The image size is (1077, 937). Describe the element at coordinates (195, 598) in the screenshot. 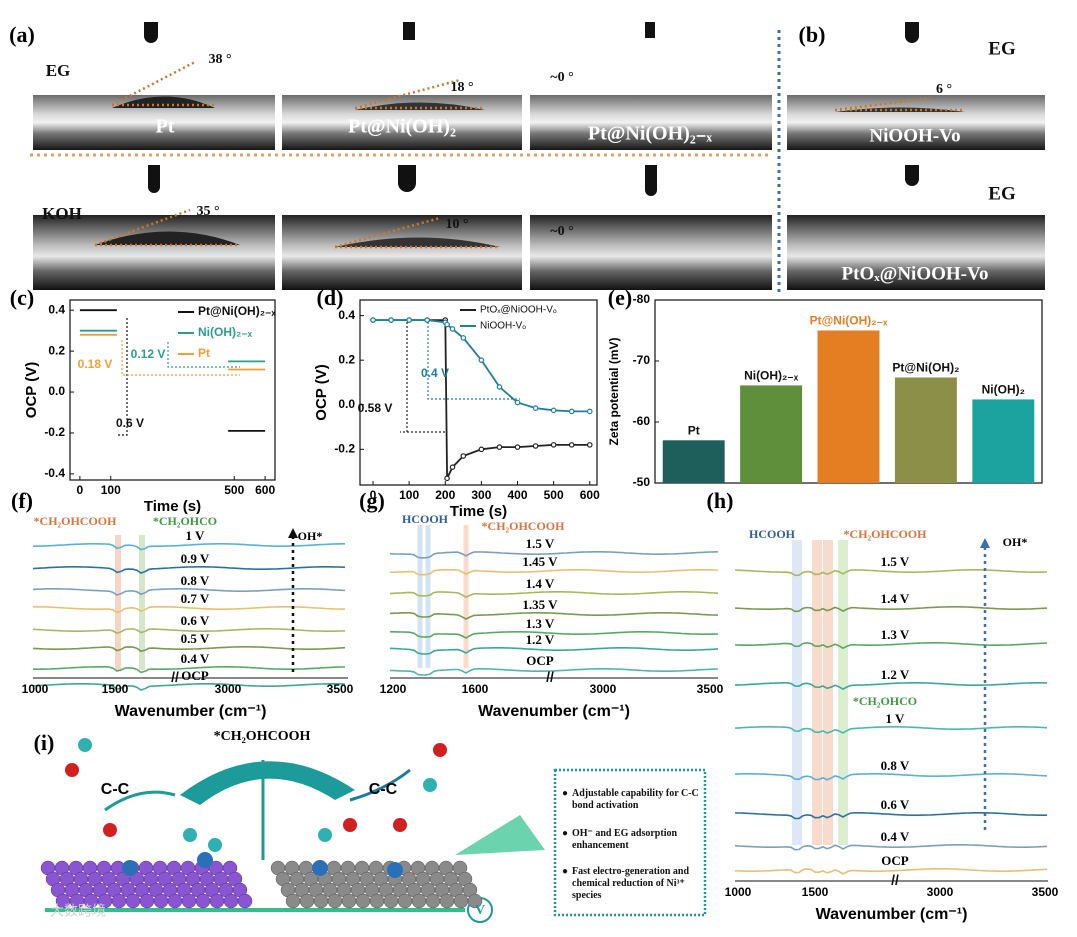

I see `trace-label: 0.7 V` at that location.